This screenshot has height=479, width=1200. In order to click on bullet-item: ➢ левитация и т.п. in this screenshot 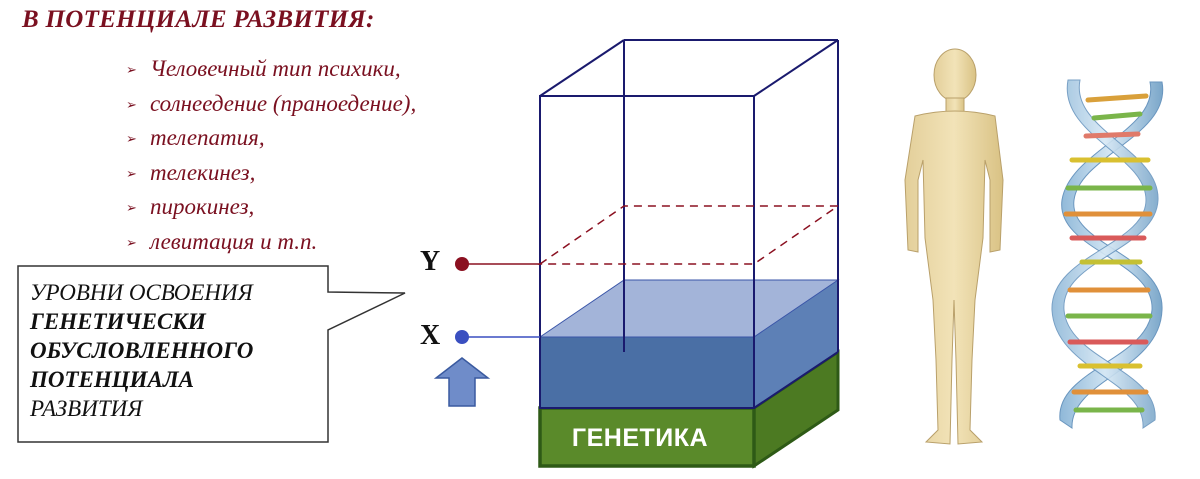, I will do `click(271, 242)`.